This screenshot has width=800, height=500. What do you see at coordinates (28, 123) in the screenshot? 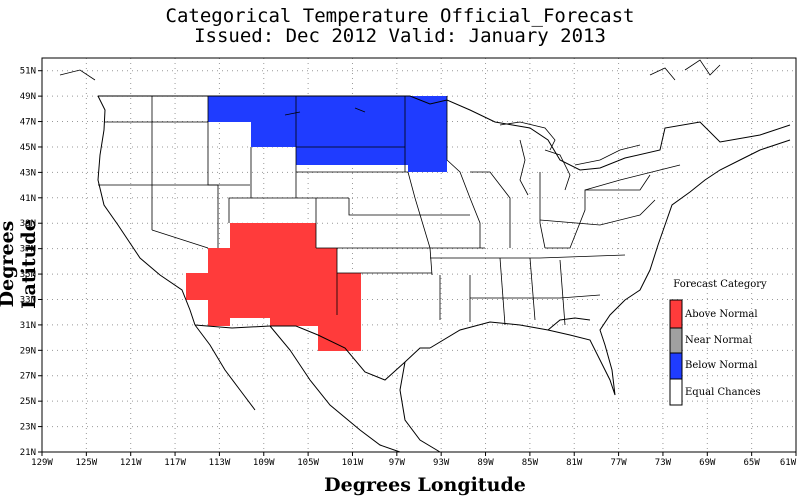
I see `y-tick-label: 47N` at bounding box center [28, 123].